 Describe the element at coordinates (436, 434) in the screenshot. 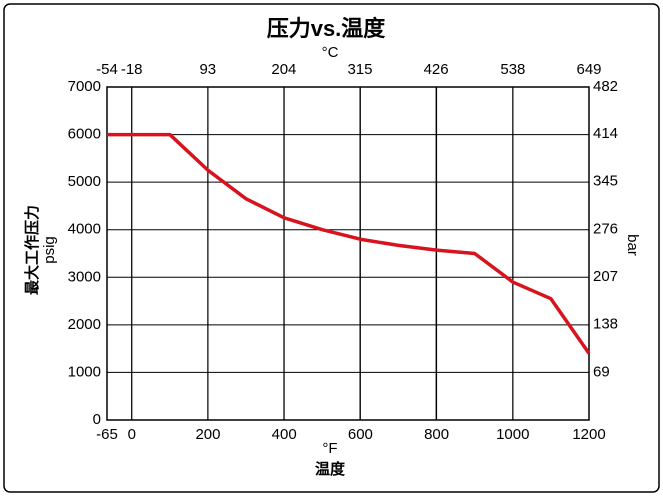

I see `x-tick-label: 800` at that location.